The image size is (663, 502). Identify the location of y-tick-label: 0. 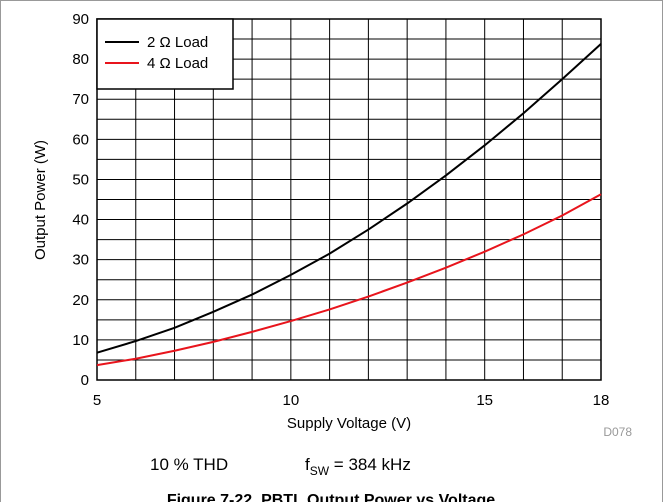
(85, 380).